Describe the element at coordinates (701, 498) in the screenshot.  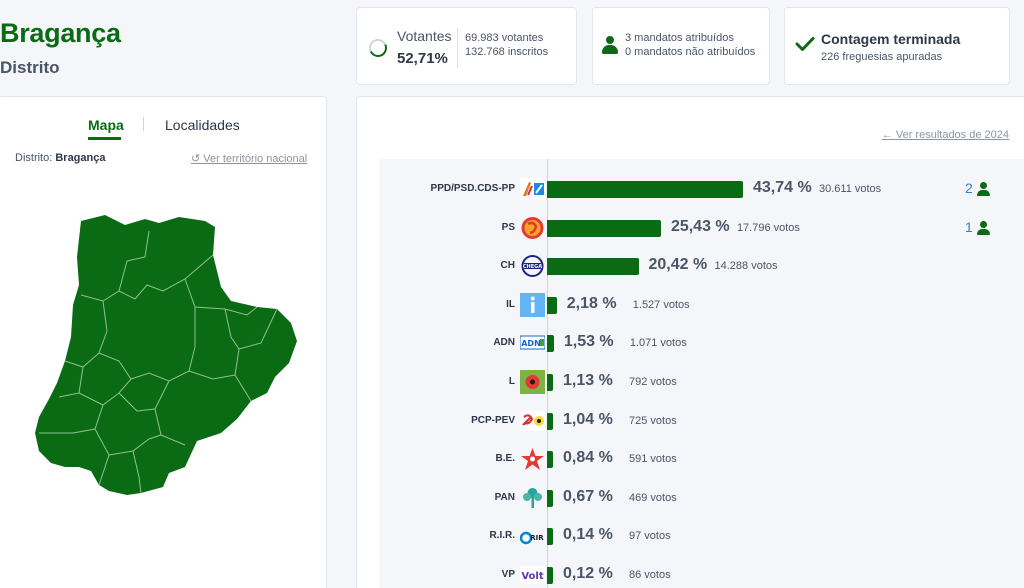
I see `party-row: PAN 0,67 % 469 votos` at that location.